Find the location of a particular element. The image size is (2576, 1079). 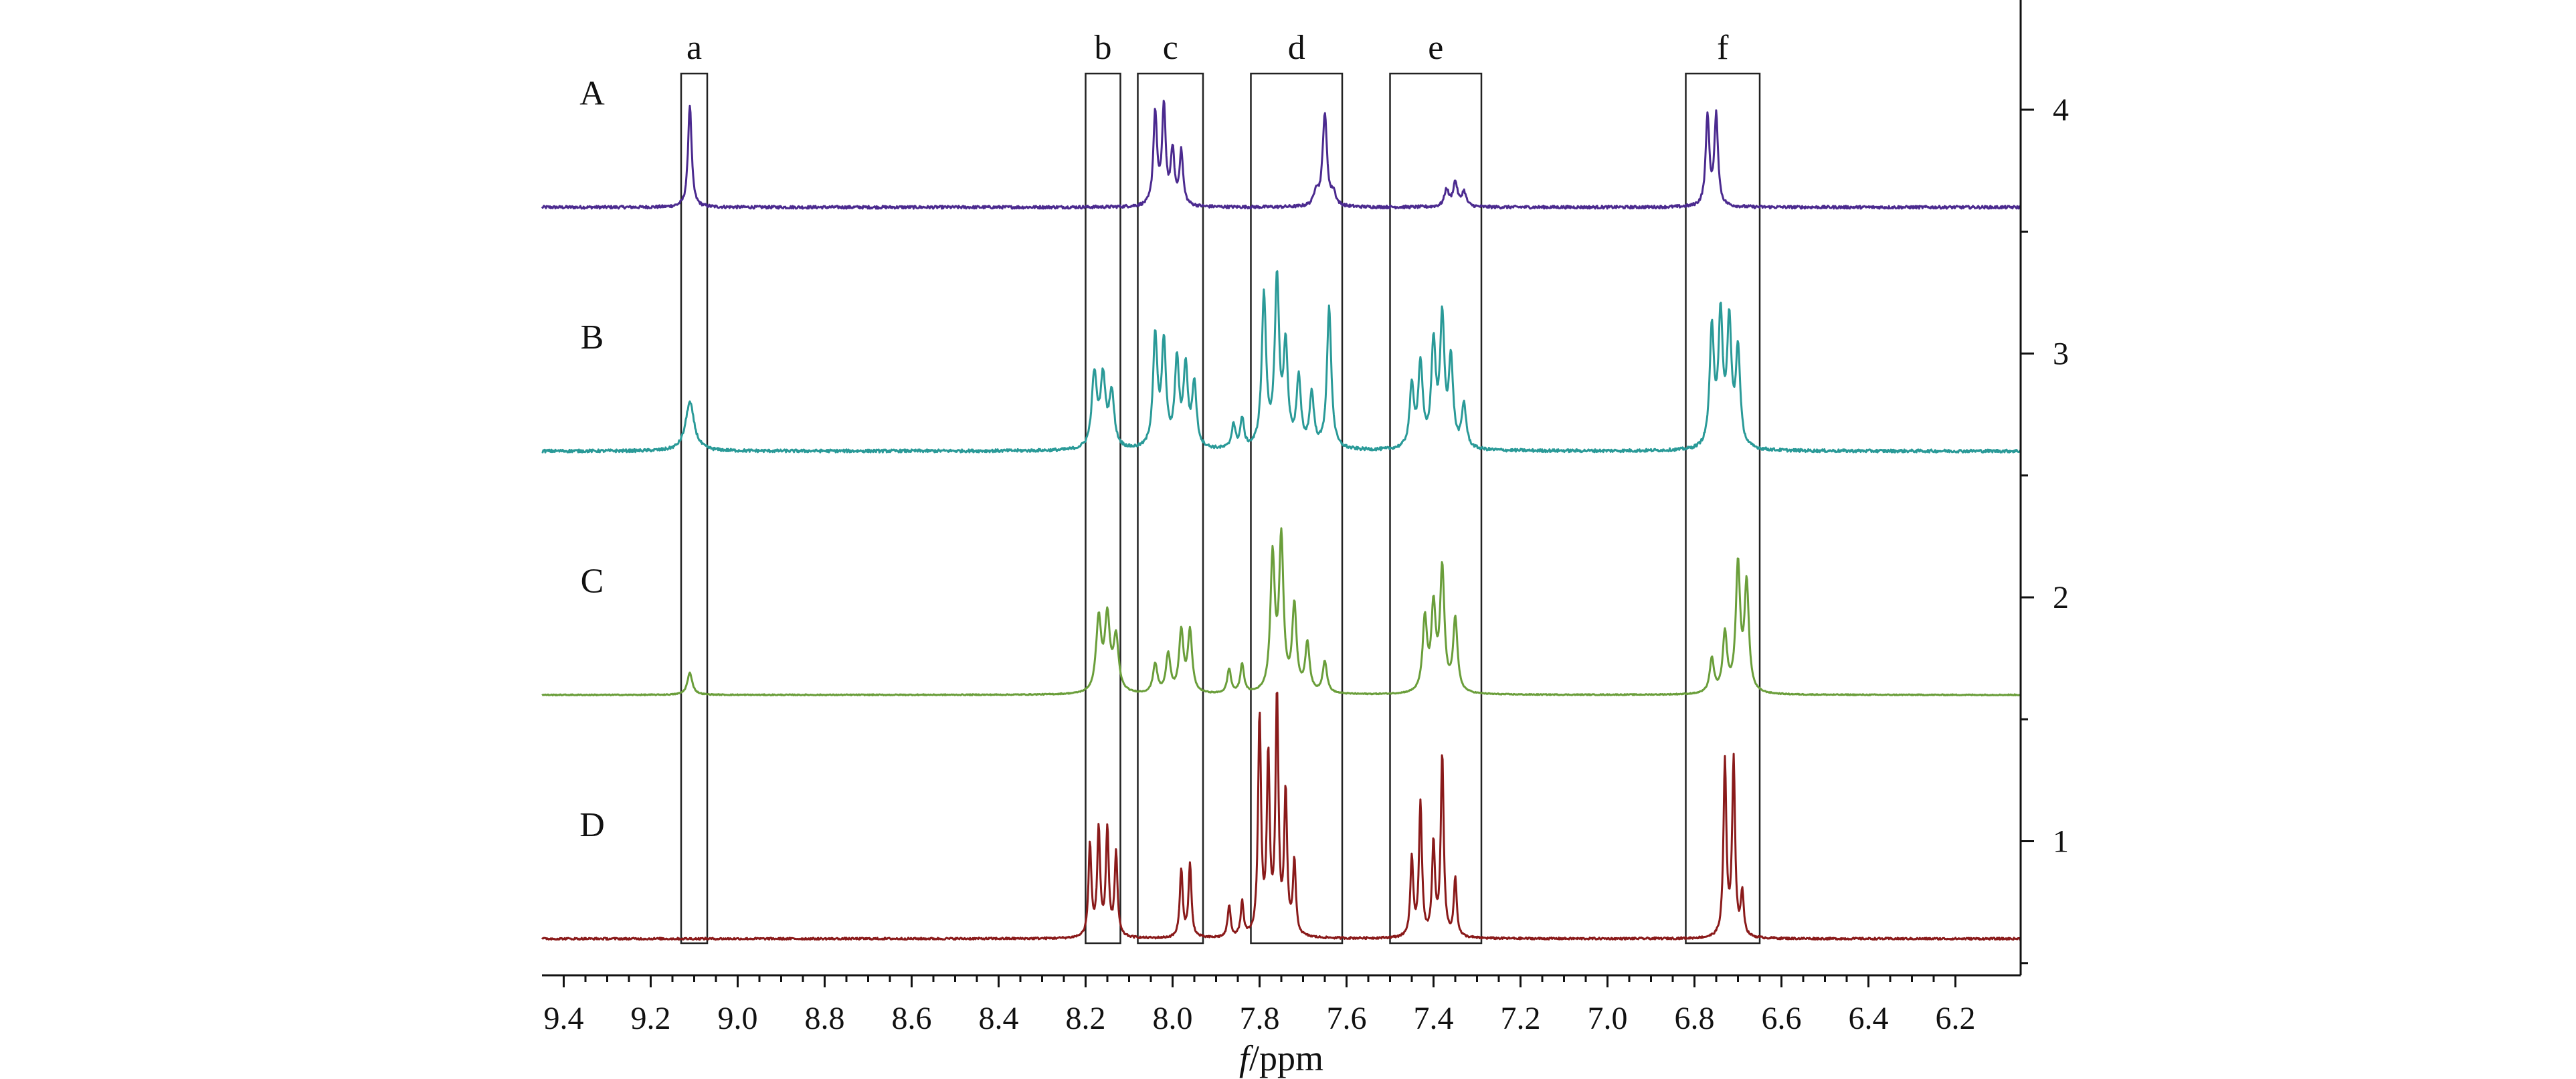

x-tick-label: 6.2 is located at coordinates (1956, 1018).